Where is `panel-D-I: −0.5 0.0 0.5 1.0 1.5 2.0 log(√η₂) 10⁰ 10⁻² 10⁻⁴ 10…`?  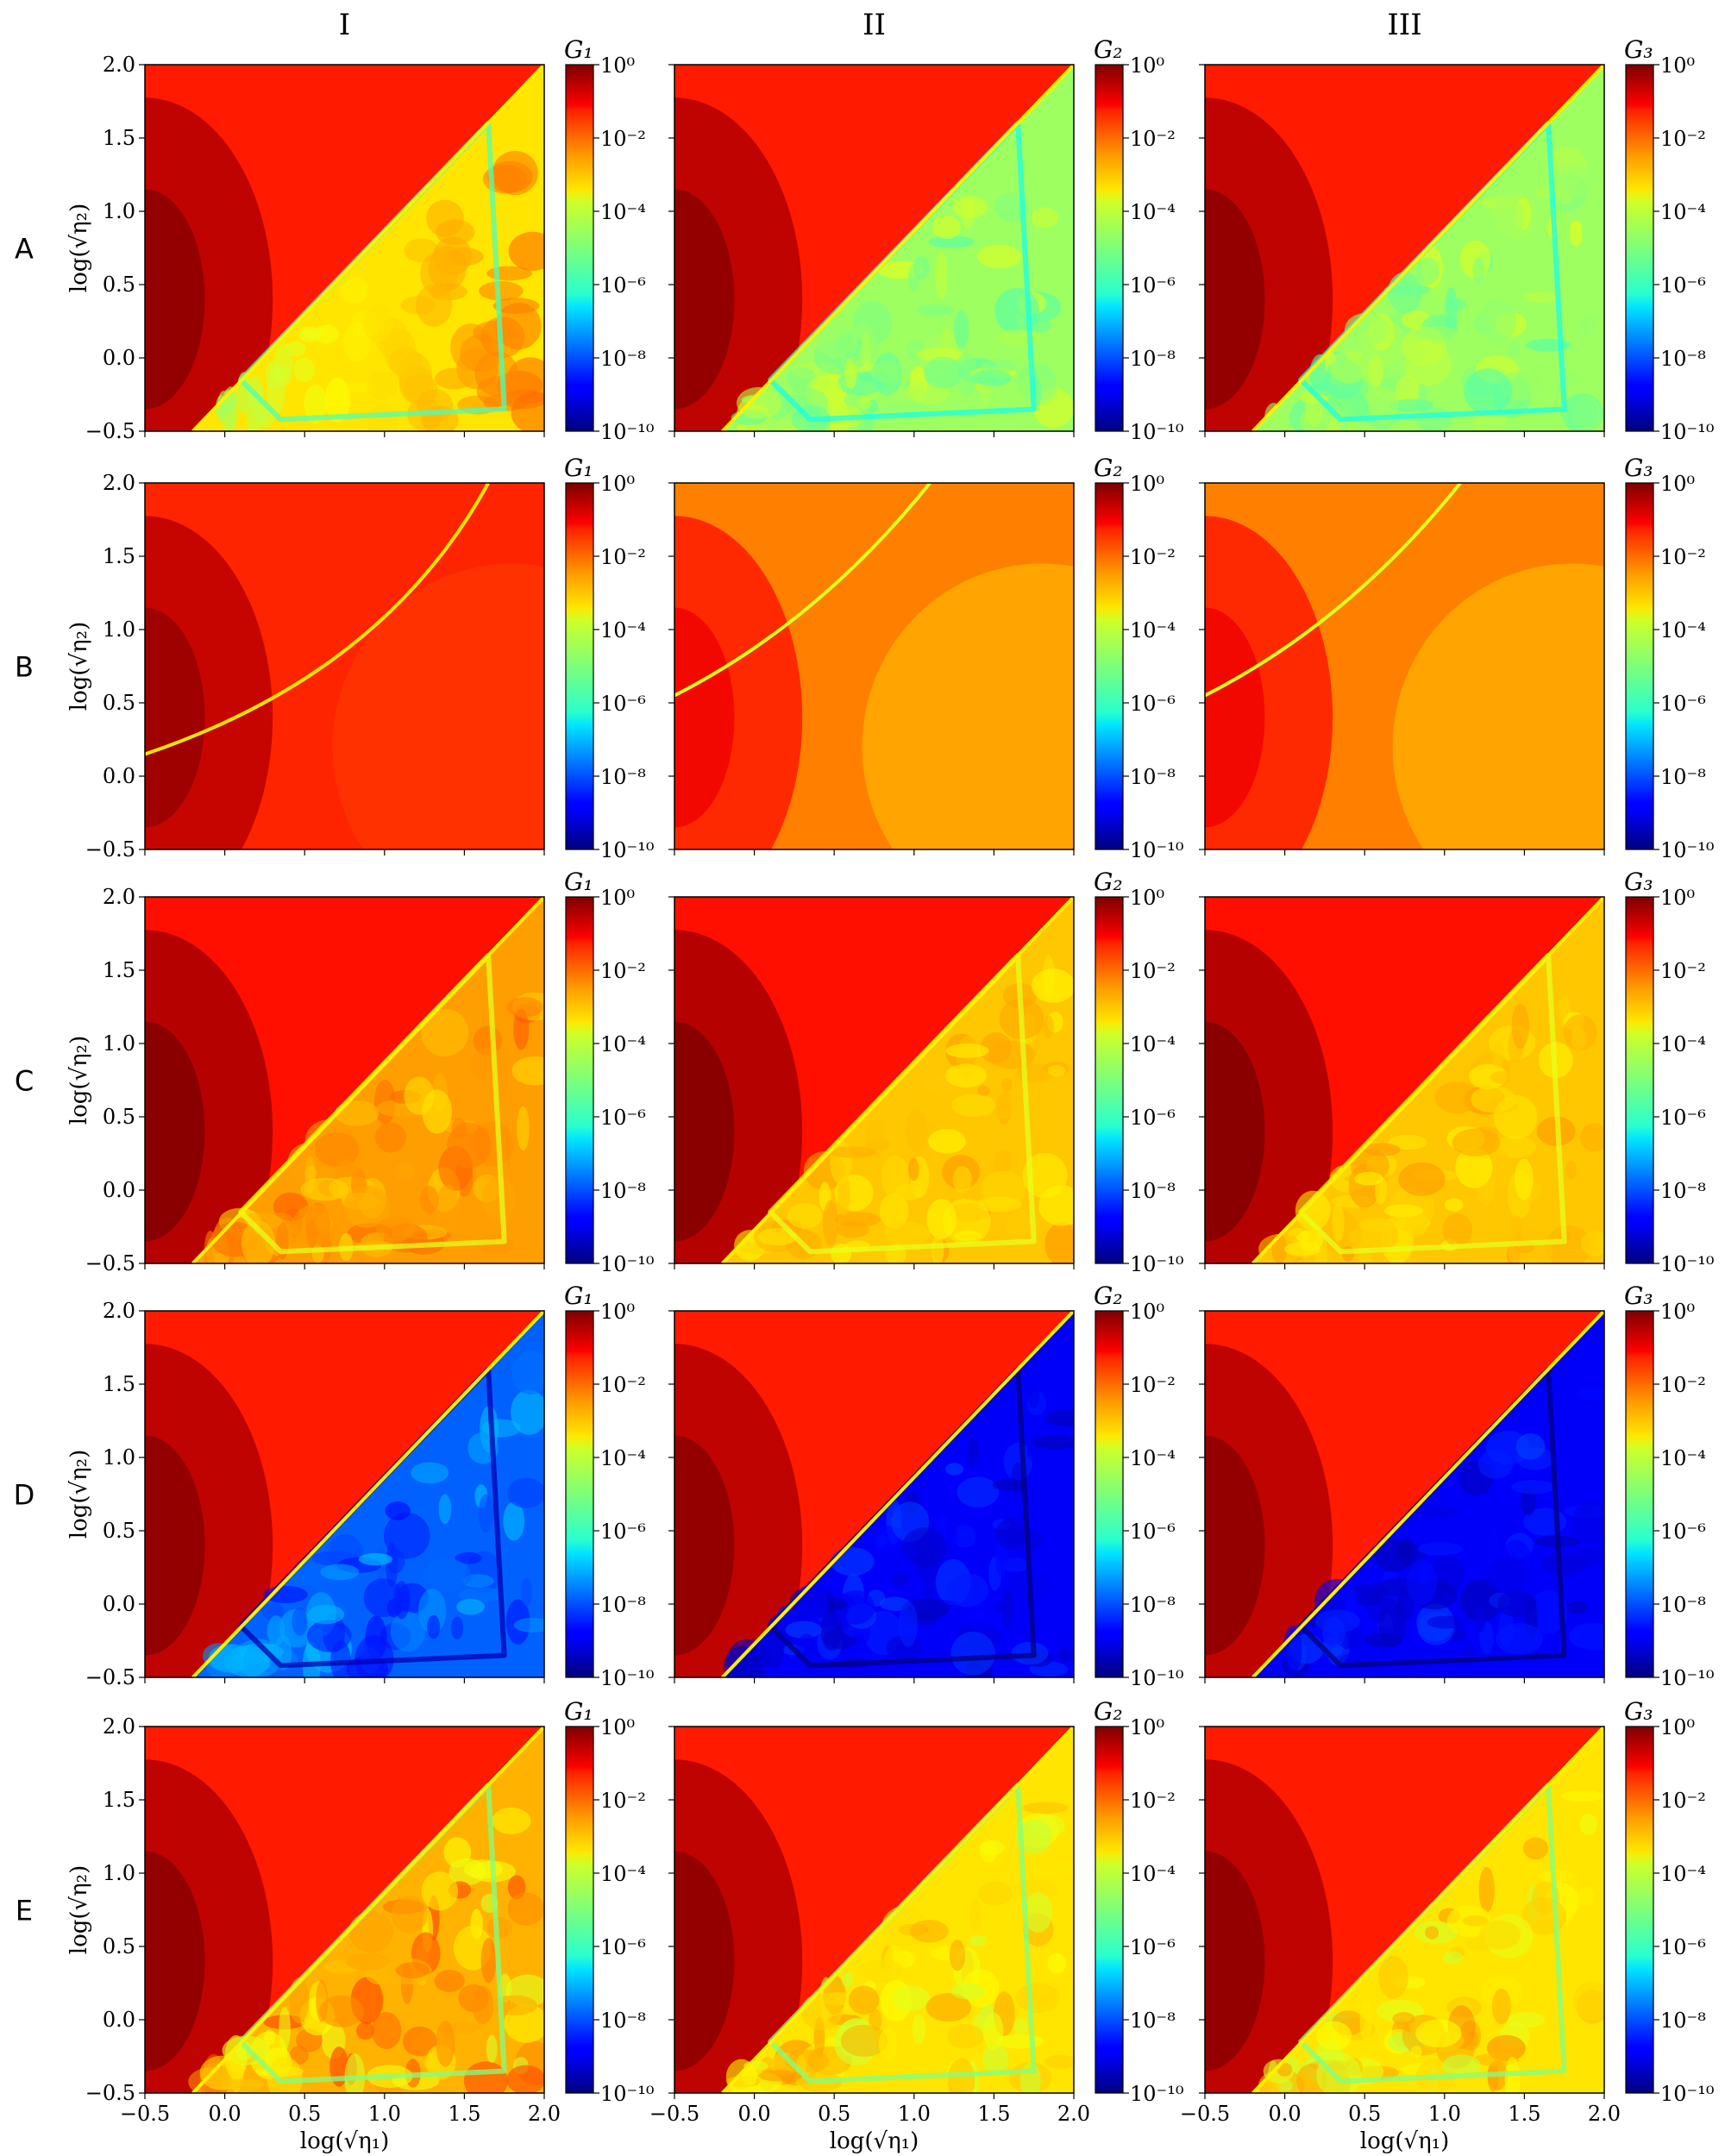 panel-D-I: −0.5 0.0 0.5 1.0 1.5 2.0 log(√η₂) 10⁰ 10⁻² 10⁻⁴ 10… is located at coordinates (360, 1486).